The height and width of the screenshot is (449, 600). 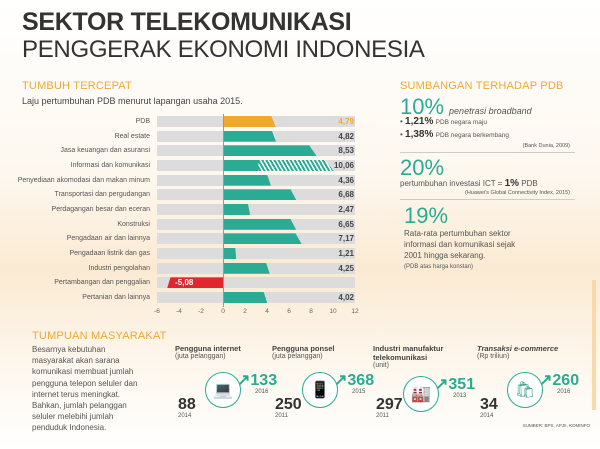 I want to click on stat-to: ↗260, so click(x=559, y=380).